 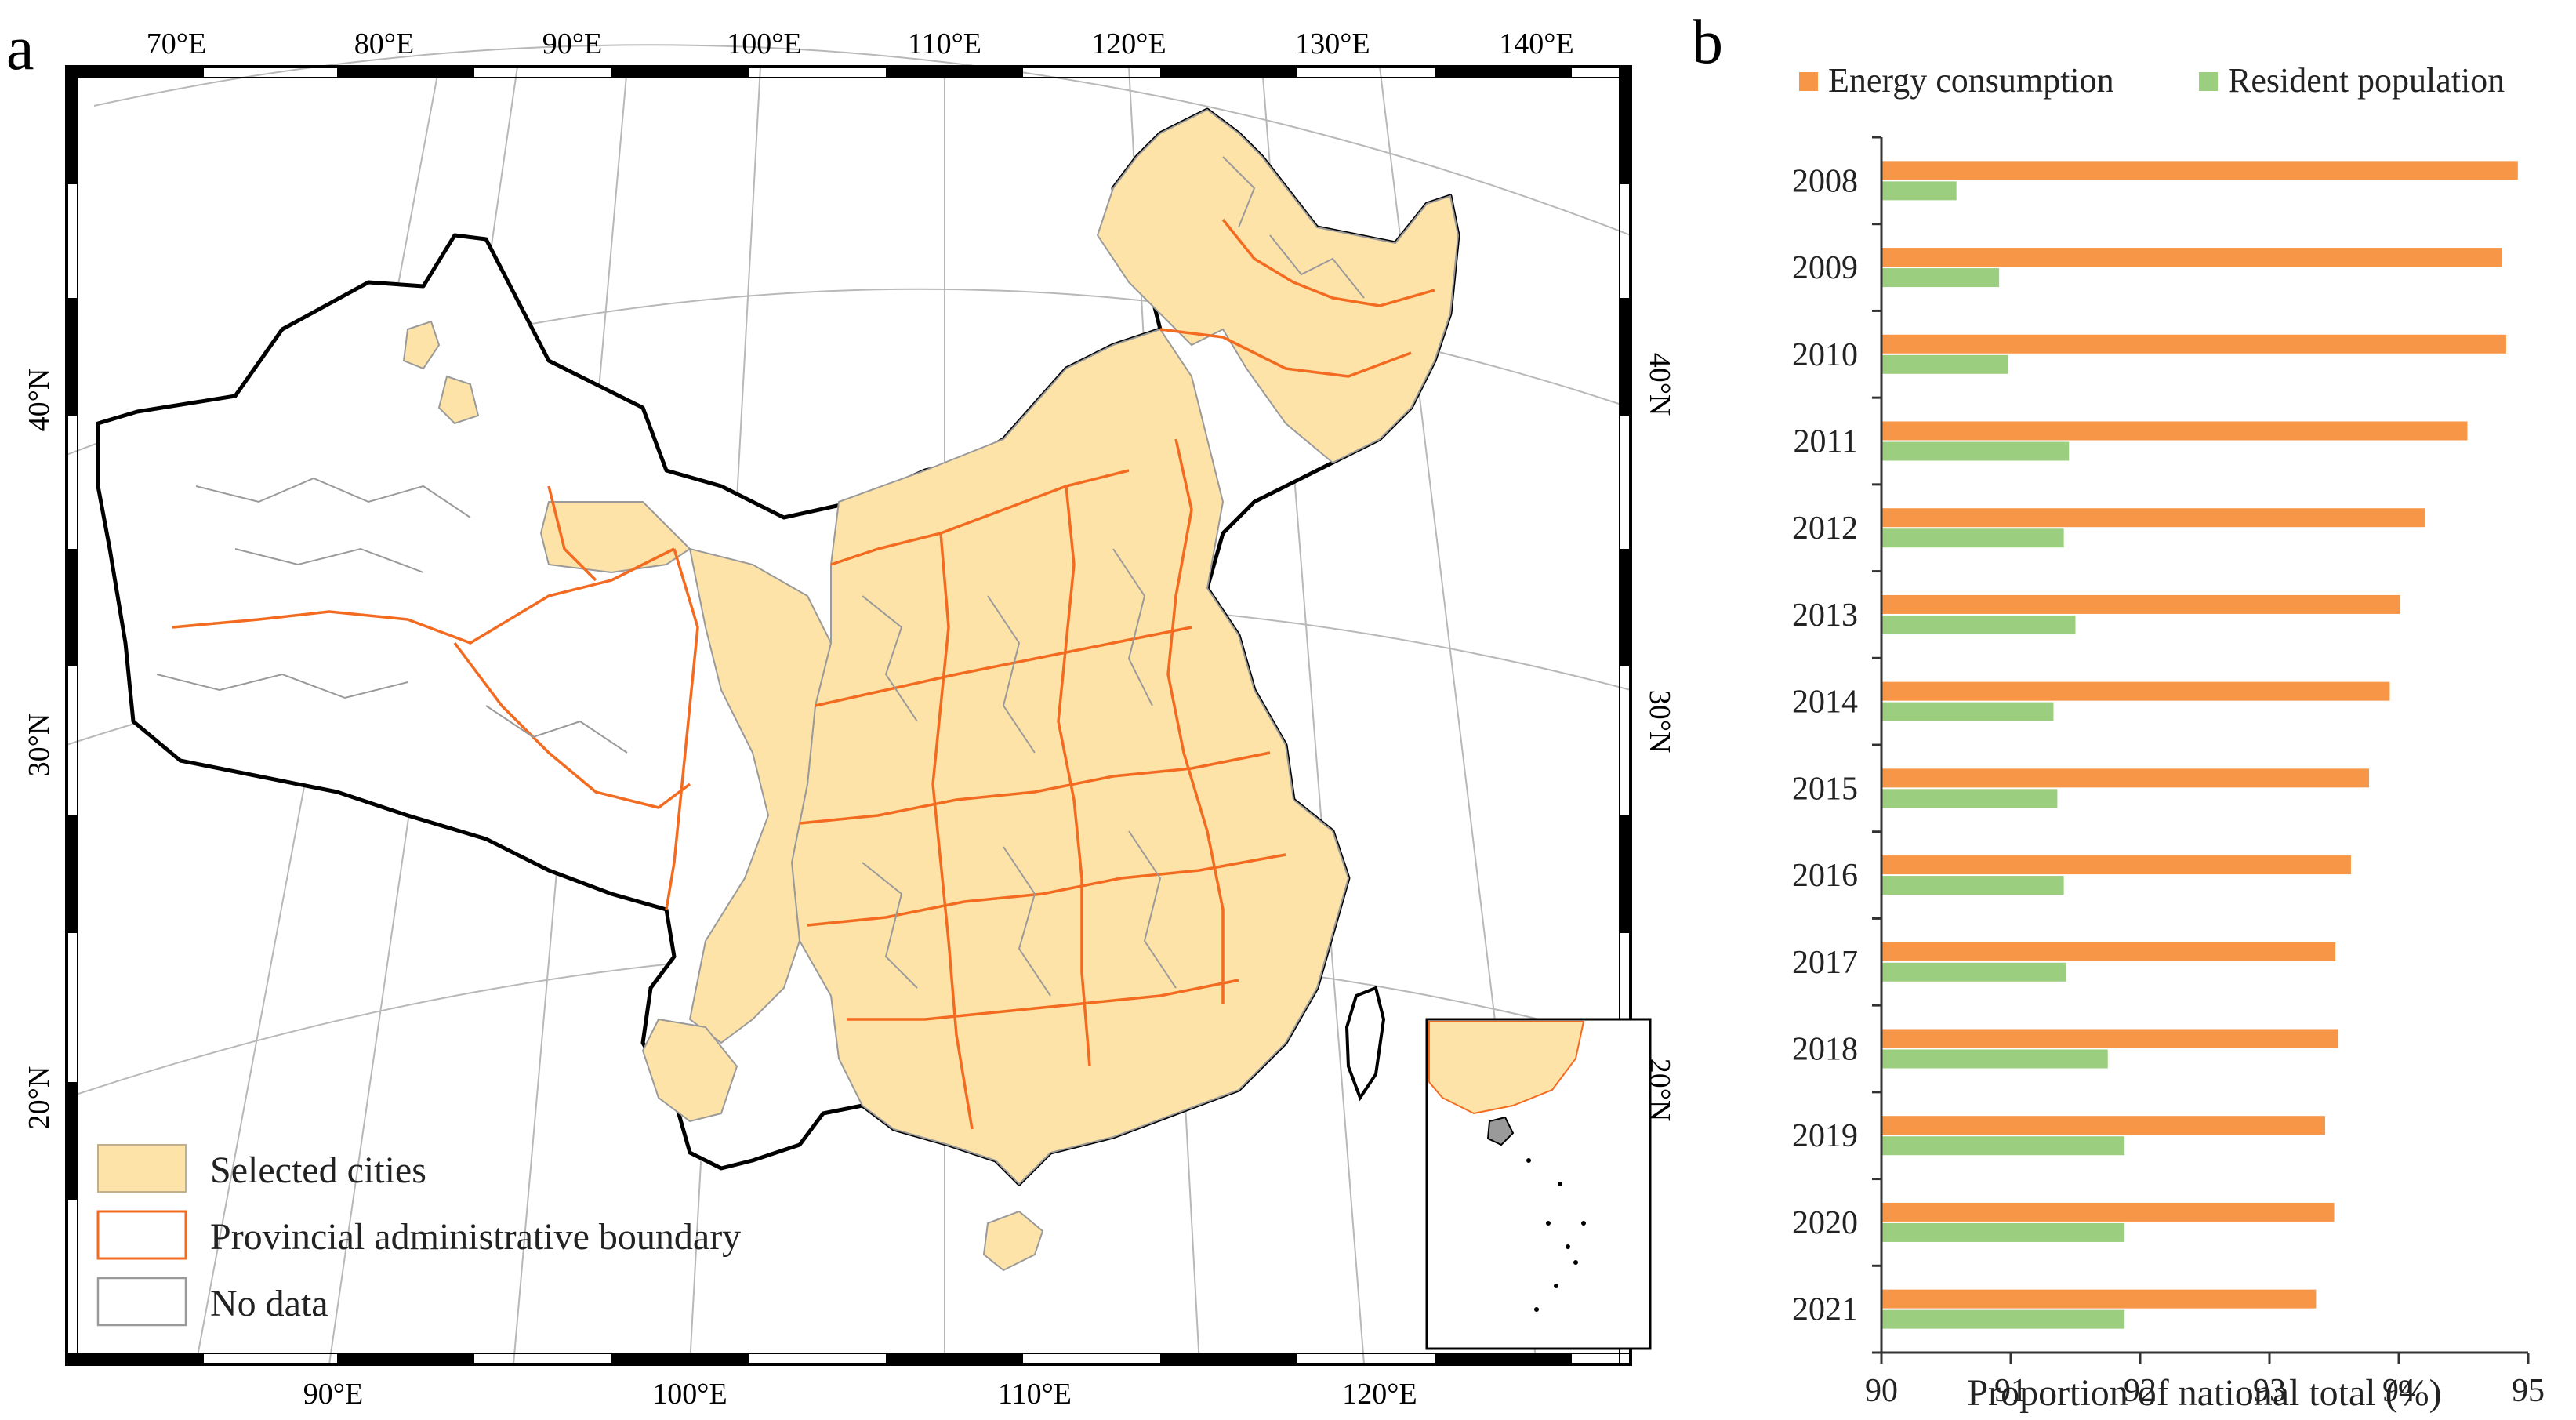 I want to click on taiwan-island, so click(x=1365, y=1044).